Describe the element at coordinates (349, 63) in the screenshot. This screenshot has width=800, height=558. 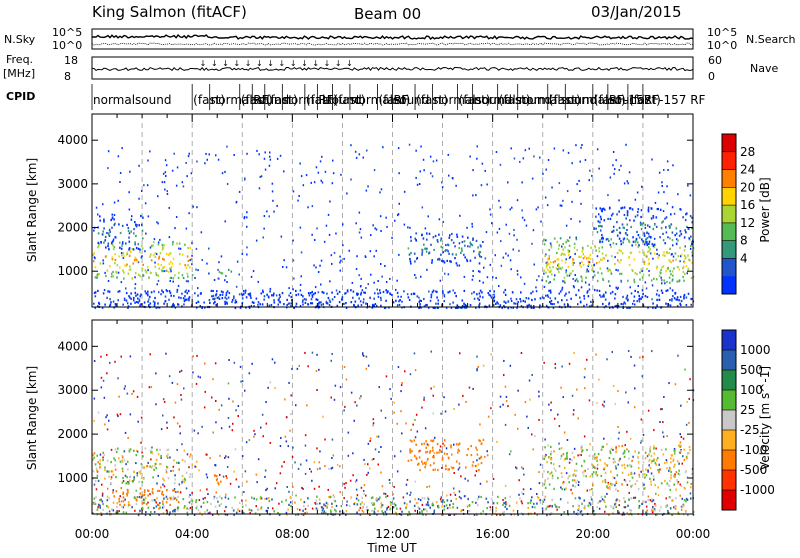
I see `freq-tick-mark: ↓` at that location.